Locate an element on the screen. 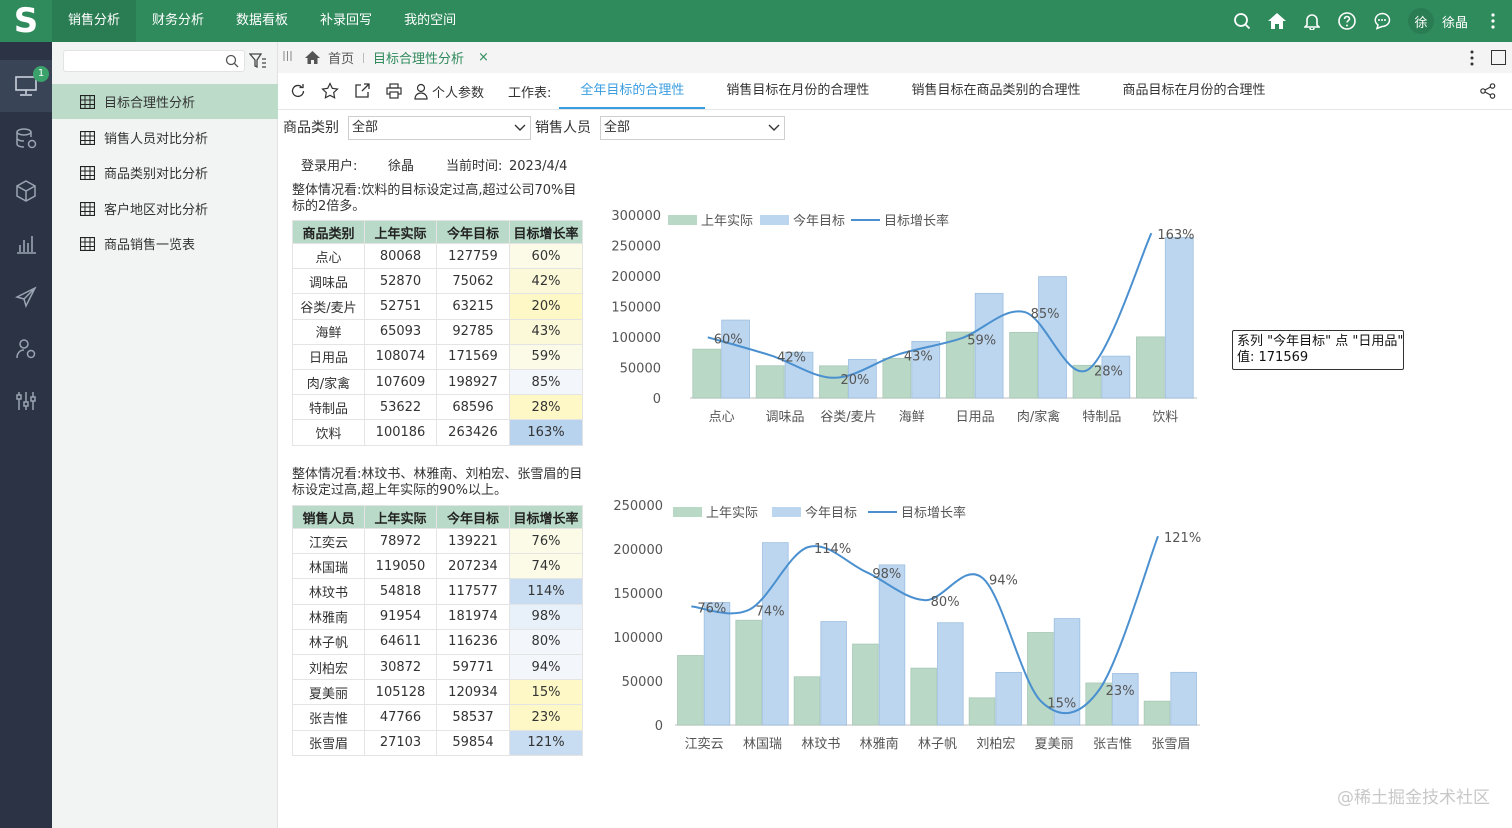  y-tick-label: 100000 is located at coordinates (638, 638).